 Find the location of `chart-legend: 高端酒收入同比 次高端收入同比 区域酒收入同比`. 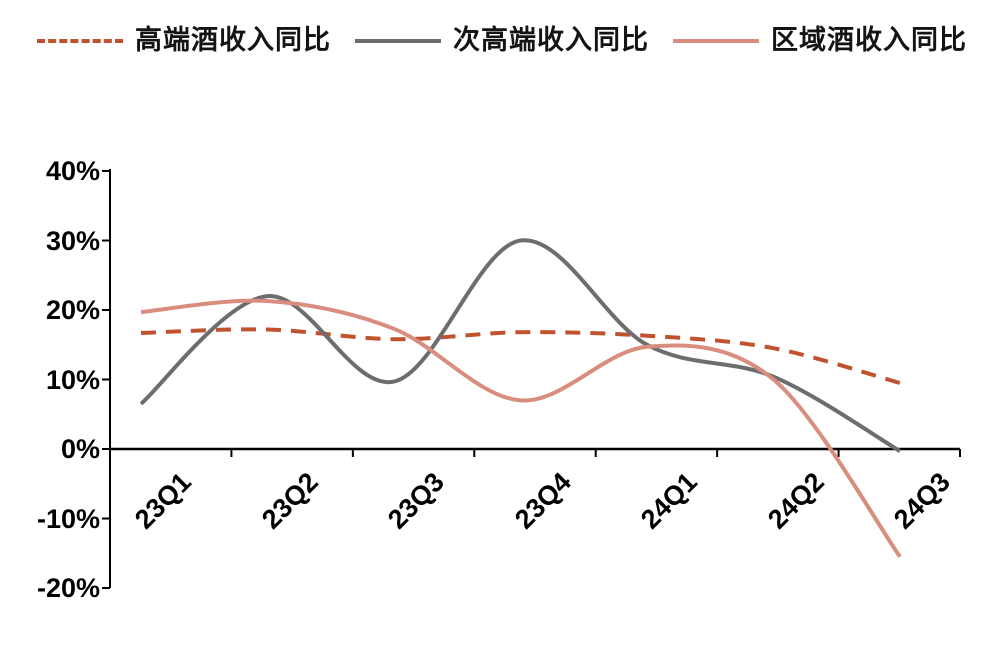

chart-legend: 高端酒收入同比 次高端收入同比 区域酒收入同比 is located at coordinates (502, 40).